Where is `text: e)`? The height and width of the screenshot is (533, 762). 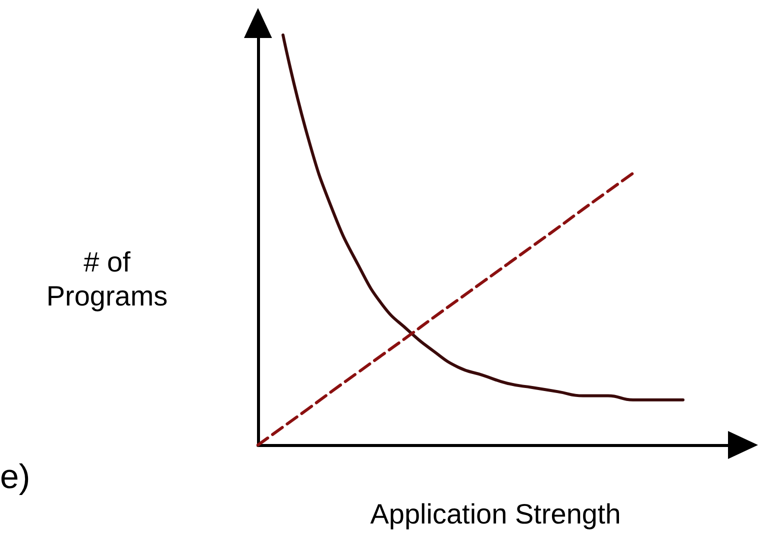 text: e) is located at coordinates (15, 477).